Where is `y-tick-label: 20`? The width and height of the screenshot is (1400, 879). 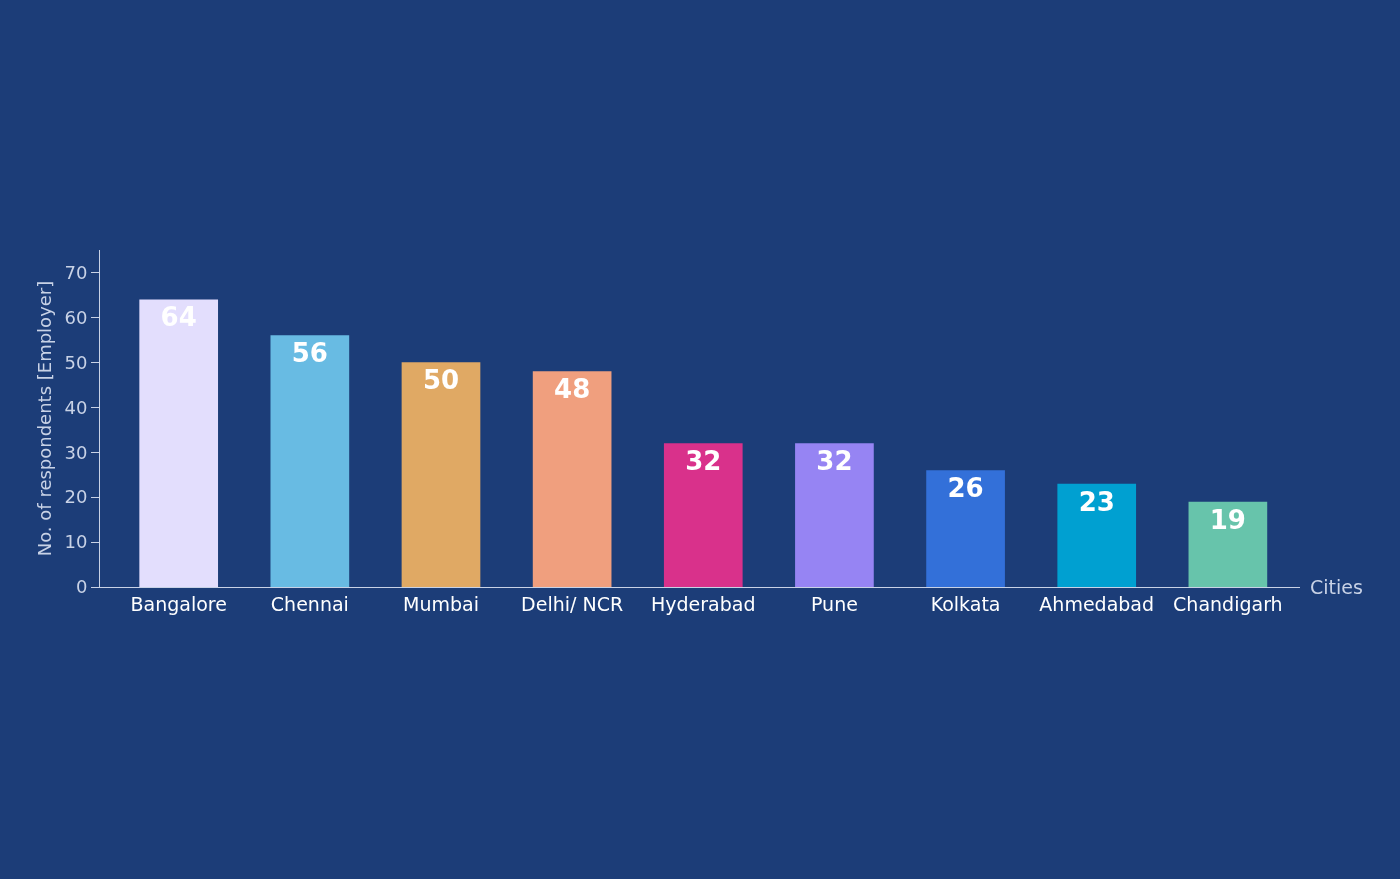 y-tick-label: 20 is located at coordinates (76, 497).